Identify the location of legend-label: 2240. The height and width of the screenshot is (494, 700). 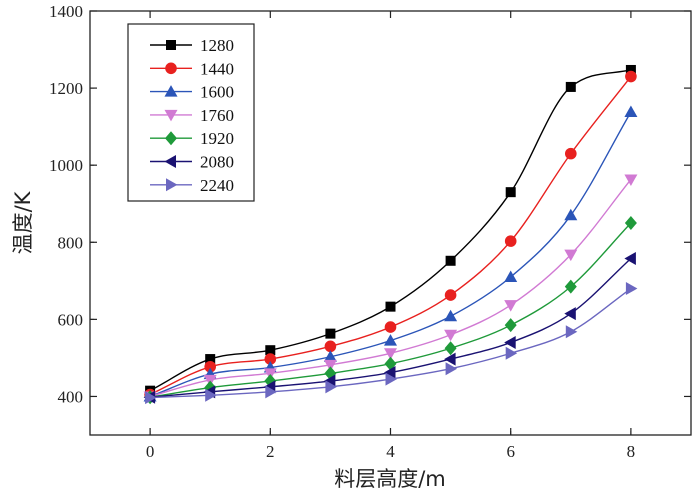
(217, 185).